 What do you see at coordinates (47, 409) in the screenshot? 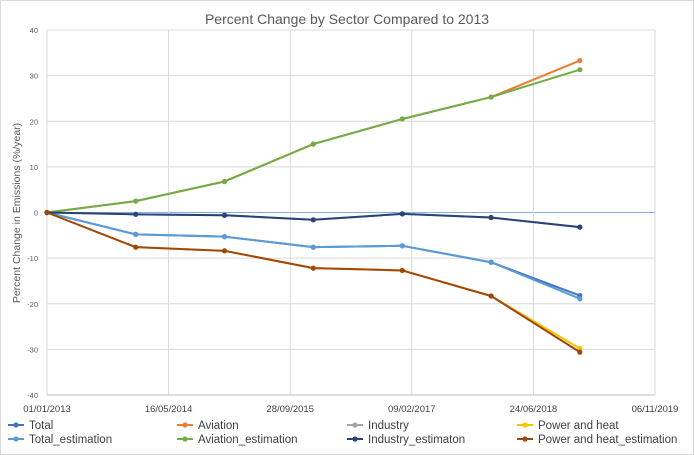
I see `x-tick-label: 01/01/2013` at bounding box center [47, 409].